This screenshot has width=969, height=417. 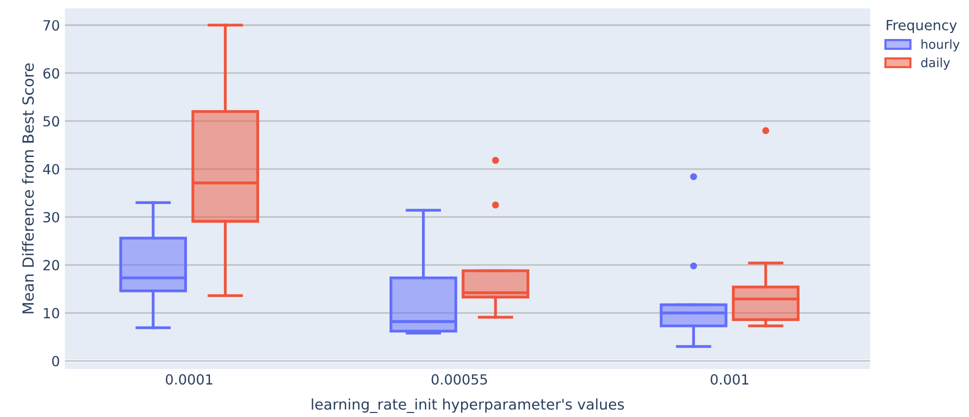 What do you see at coordinates (28, 188) in the screenshot?
I see `y-axis-title: Mean Difference from Best Score` at bounding box center [28, 188].